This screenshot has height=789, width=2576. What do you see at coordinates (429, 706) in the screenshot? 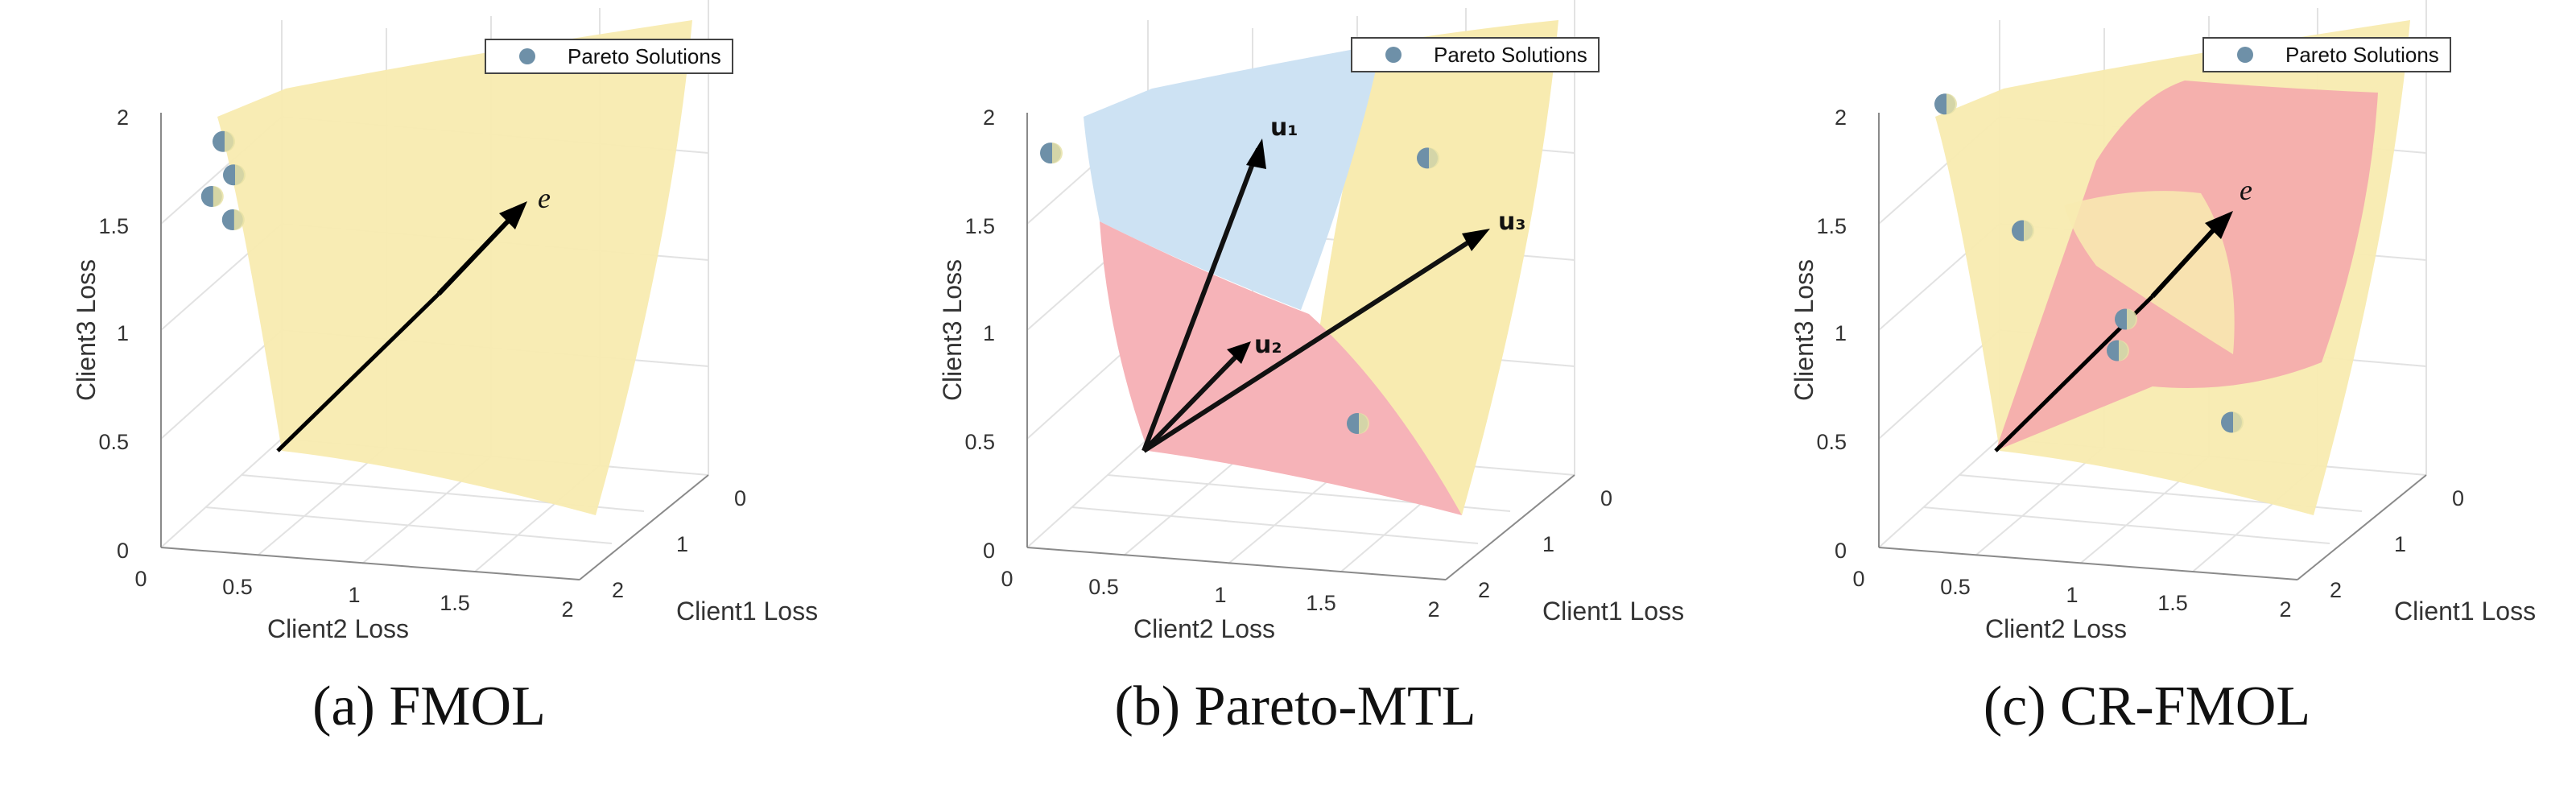
I see `caption-fmol: (a) FMOL` at bounding box center [429, 706].